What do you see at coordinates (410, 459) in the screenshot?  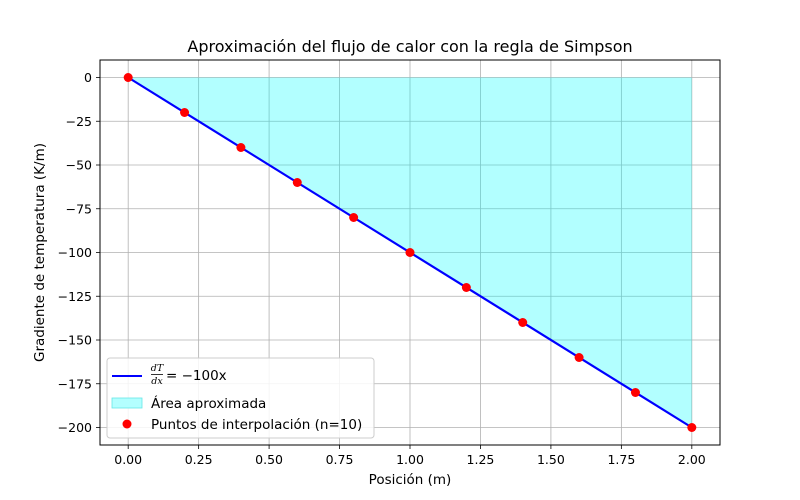 I see `x-tick-label: 1.00` at bounding box center [410, 459].